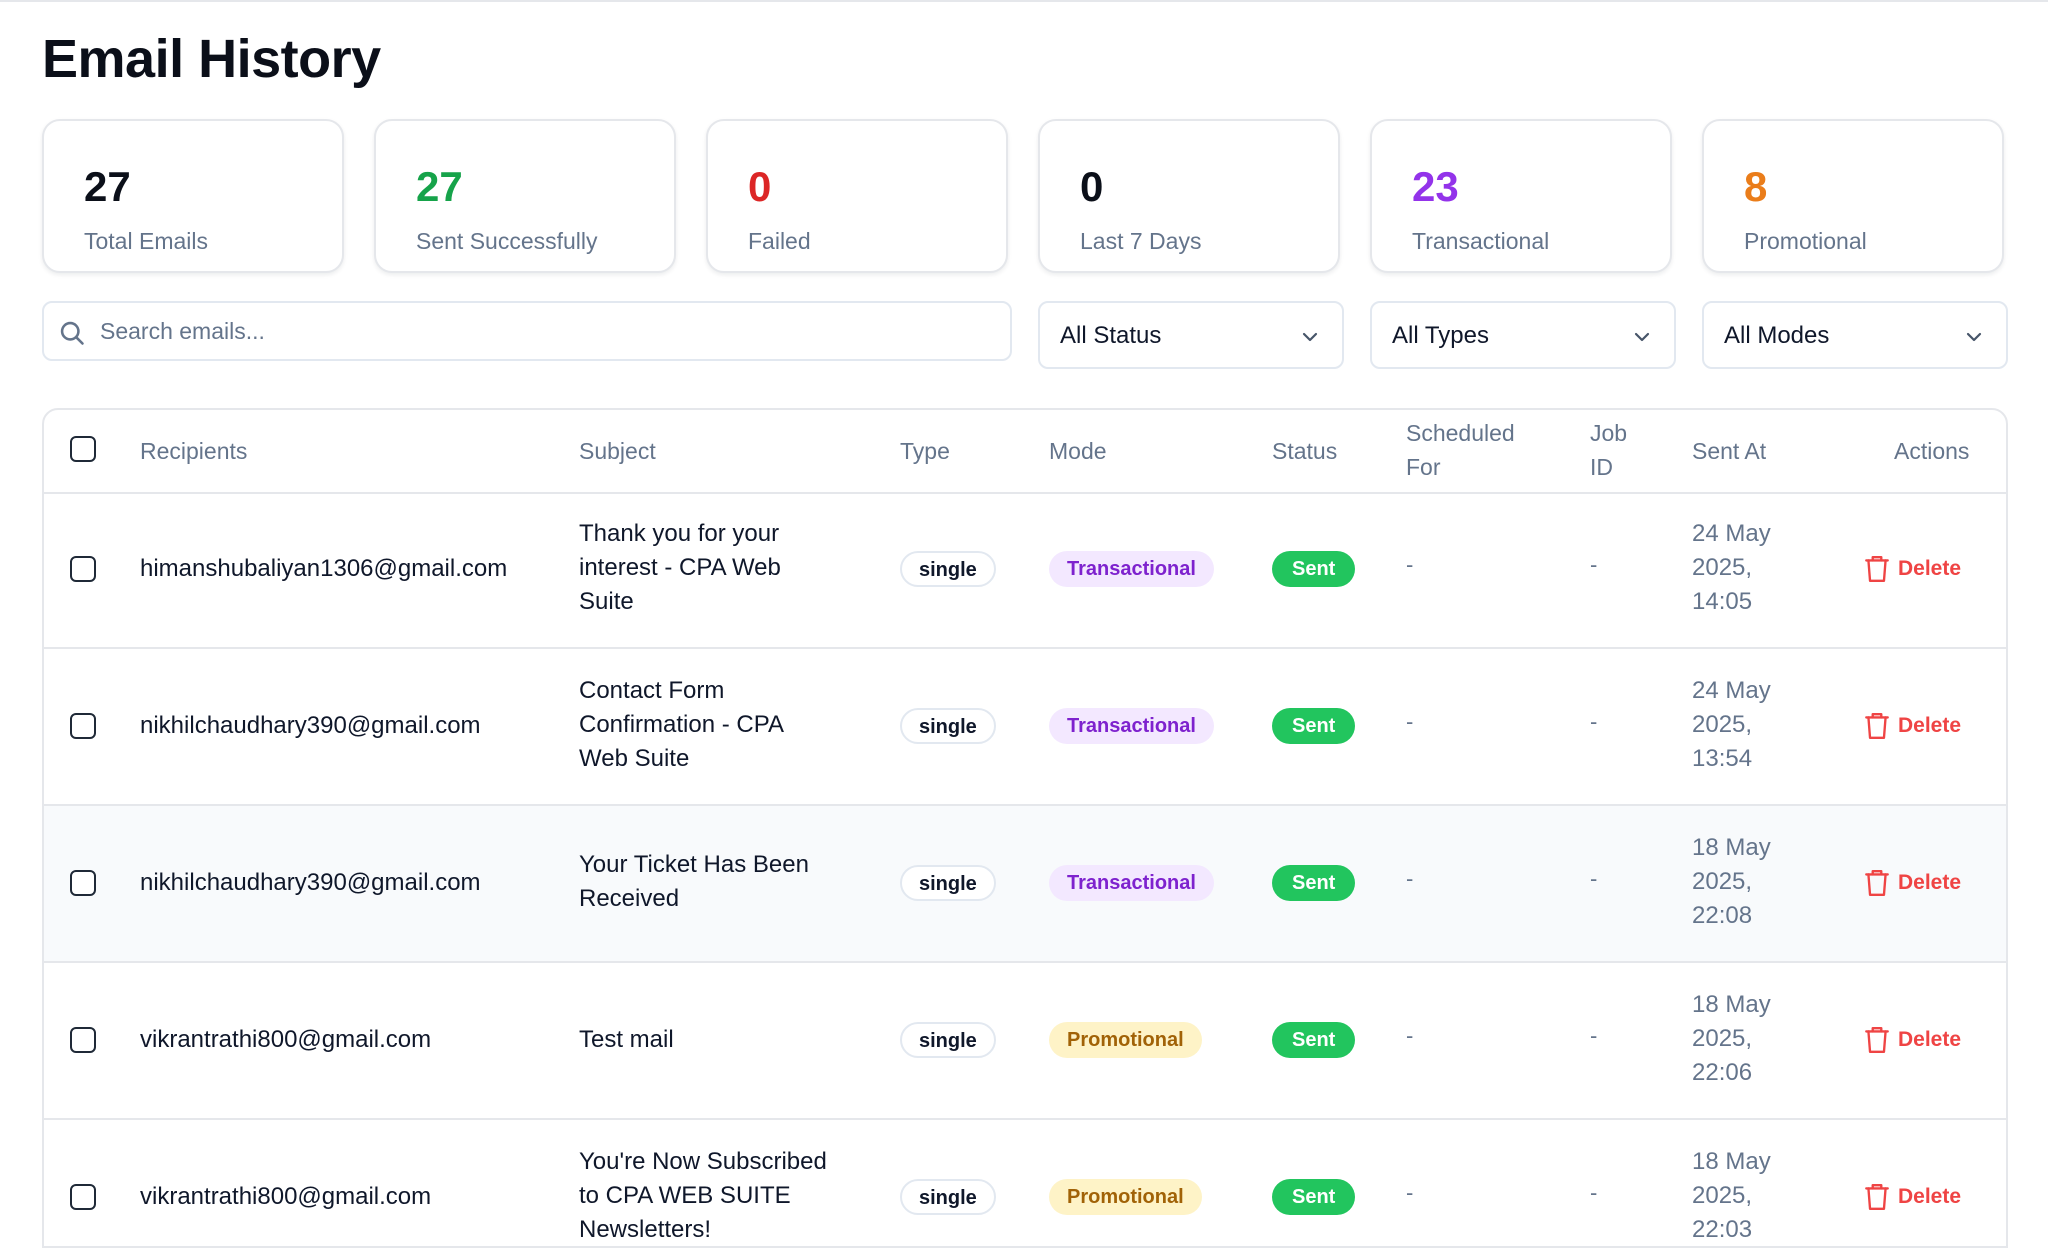 The image size is (2048, 1248). Describe the element at coordinates (694, 864) in the screenshot. I see `subject-line: Your Ticket Has Been` at that location.